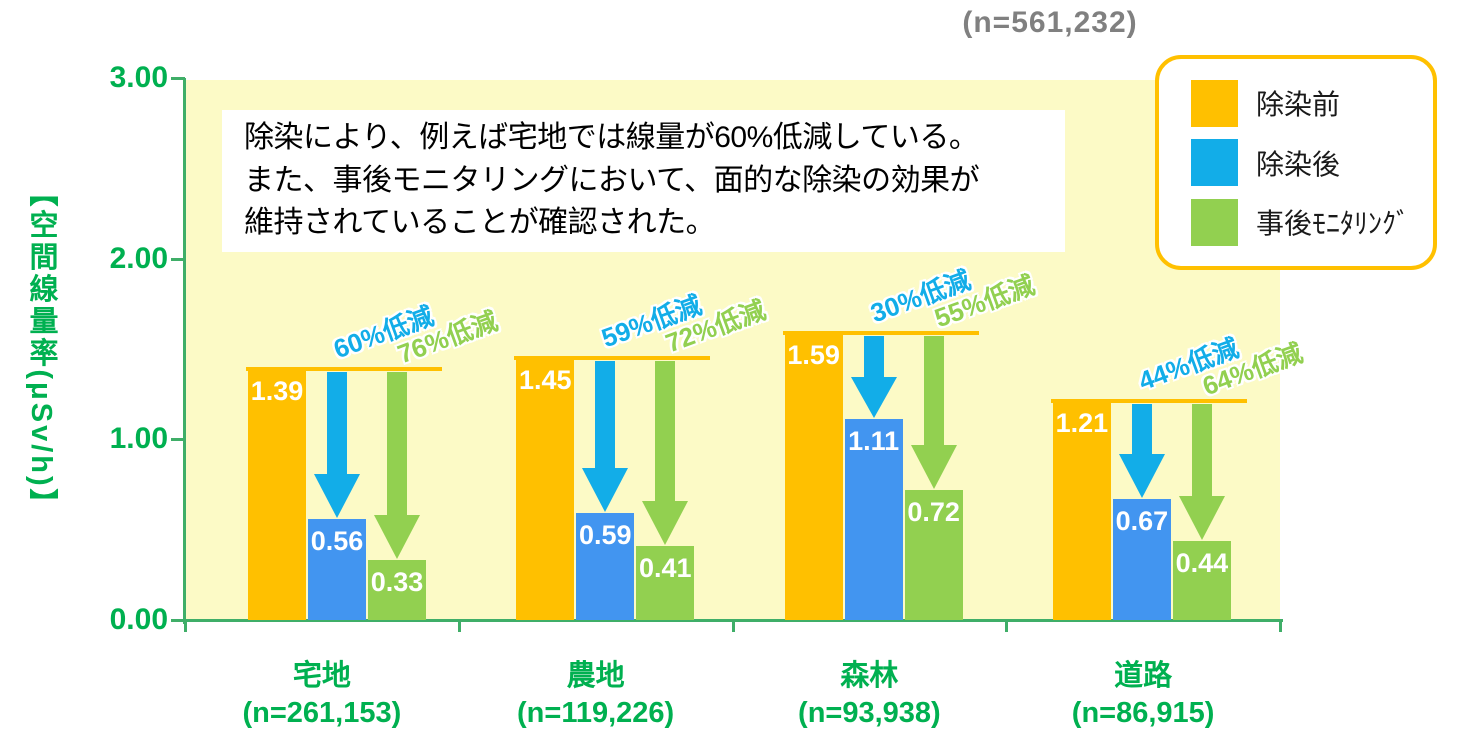  What do you see at coordinates (1214, 222) in the screenshot?
I see `legend-swatch-monitoring` at bounding box center [1214, 222].